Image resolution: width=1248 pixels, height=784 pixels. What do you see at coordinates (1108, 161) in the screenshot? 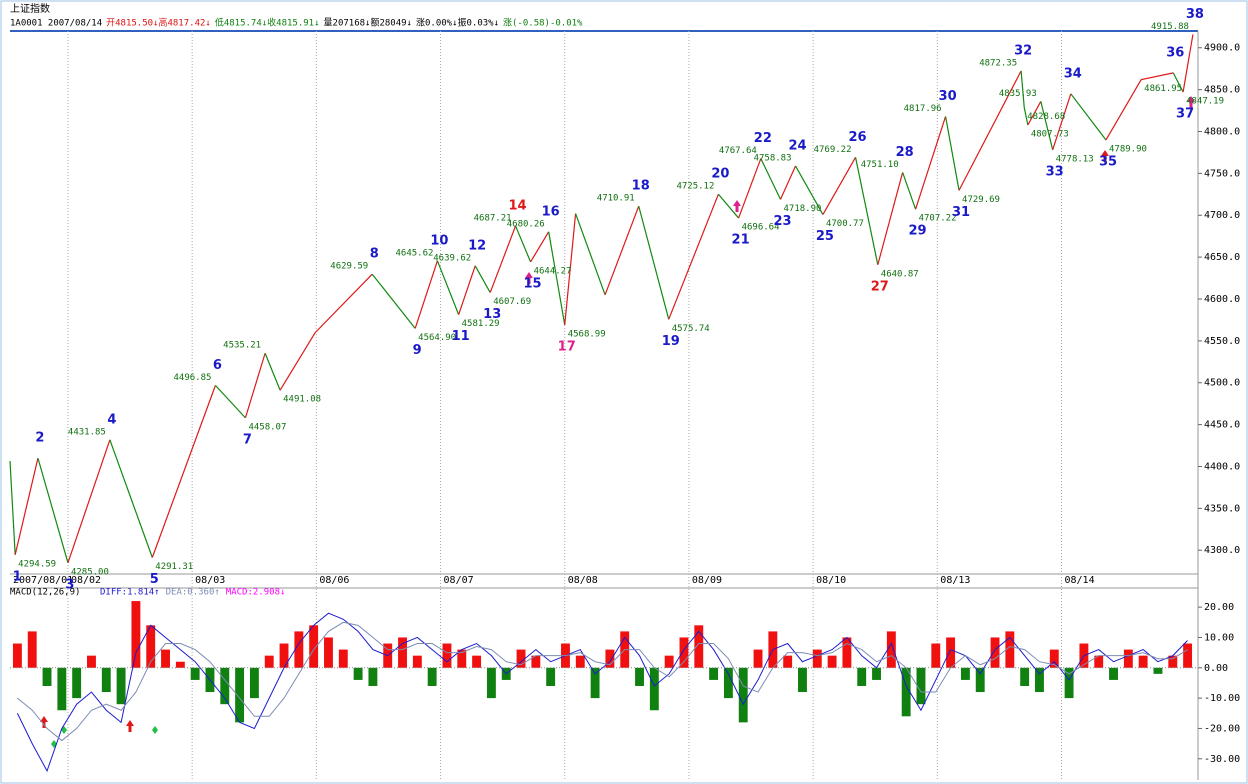
I see `wave-label: 35` at bounding box center [1108, 161].